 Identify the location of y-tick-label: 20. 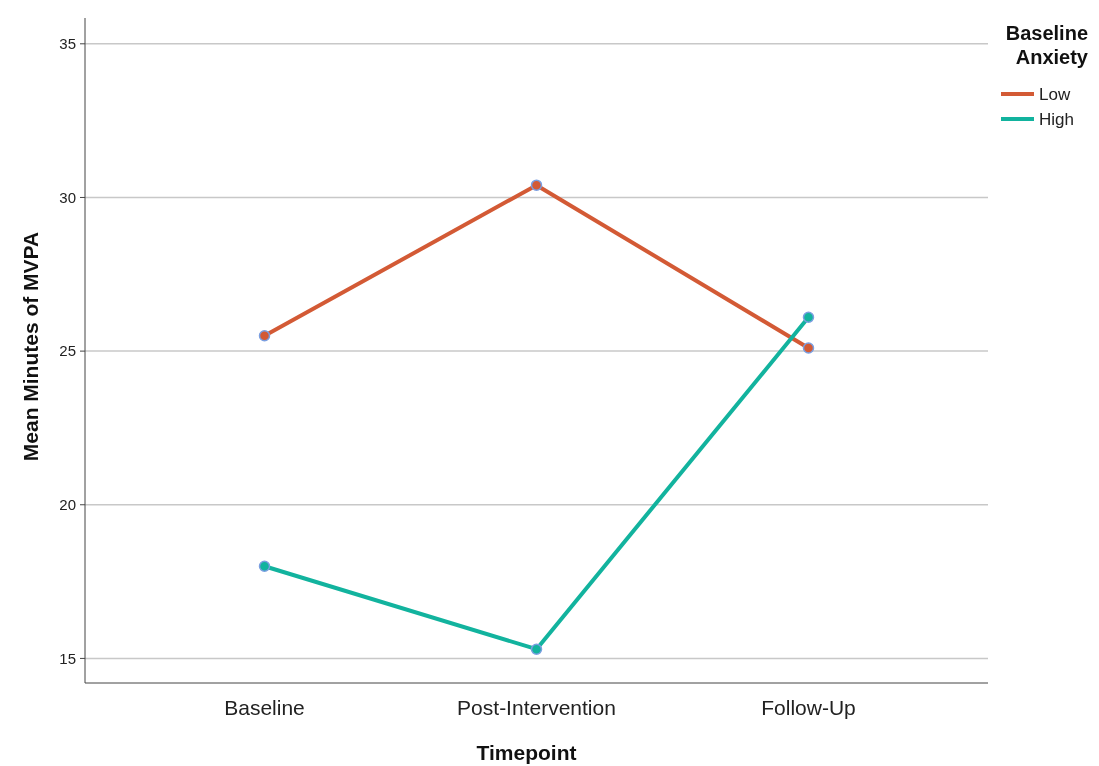
(67, 505).